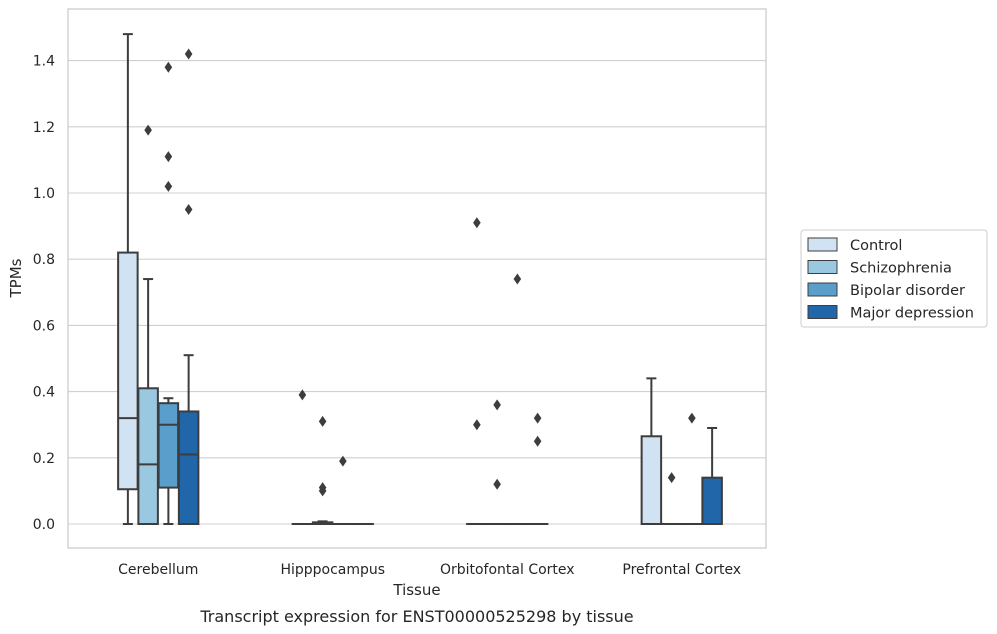 Image resolution: width=997 pixels, height=634 pixels. What do you see at coordinates (692, 469) in the screenshot?
I see `box-bipolar-disorder-prefrontal-cortex` at bounding box center [692, 469].